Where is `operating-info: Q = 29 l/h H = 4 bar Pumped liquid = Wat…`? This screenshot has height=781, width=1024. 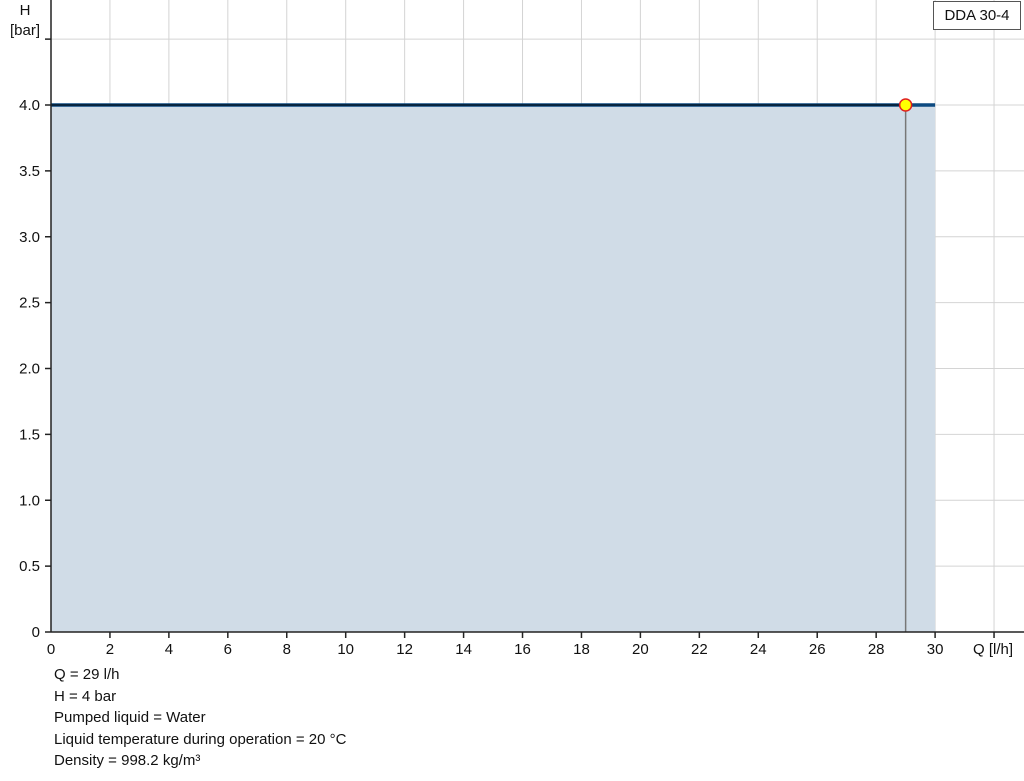 operating-info: Q = 29 l/h H = 4 bar Pumped liquid = Wat… is located at coordinates (200, 718).